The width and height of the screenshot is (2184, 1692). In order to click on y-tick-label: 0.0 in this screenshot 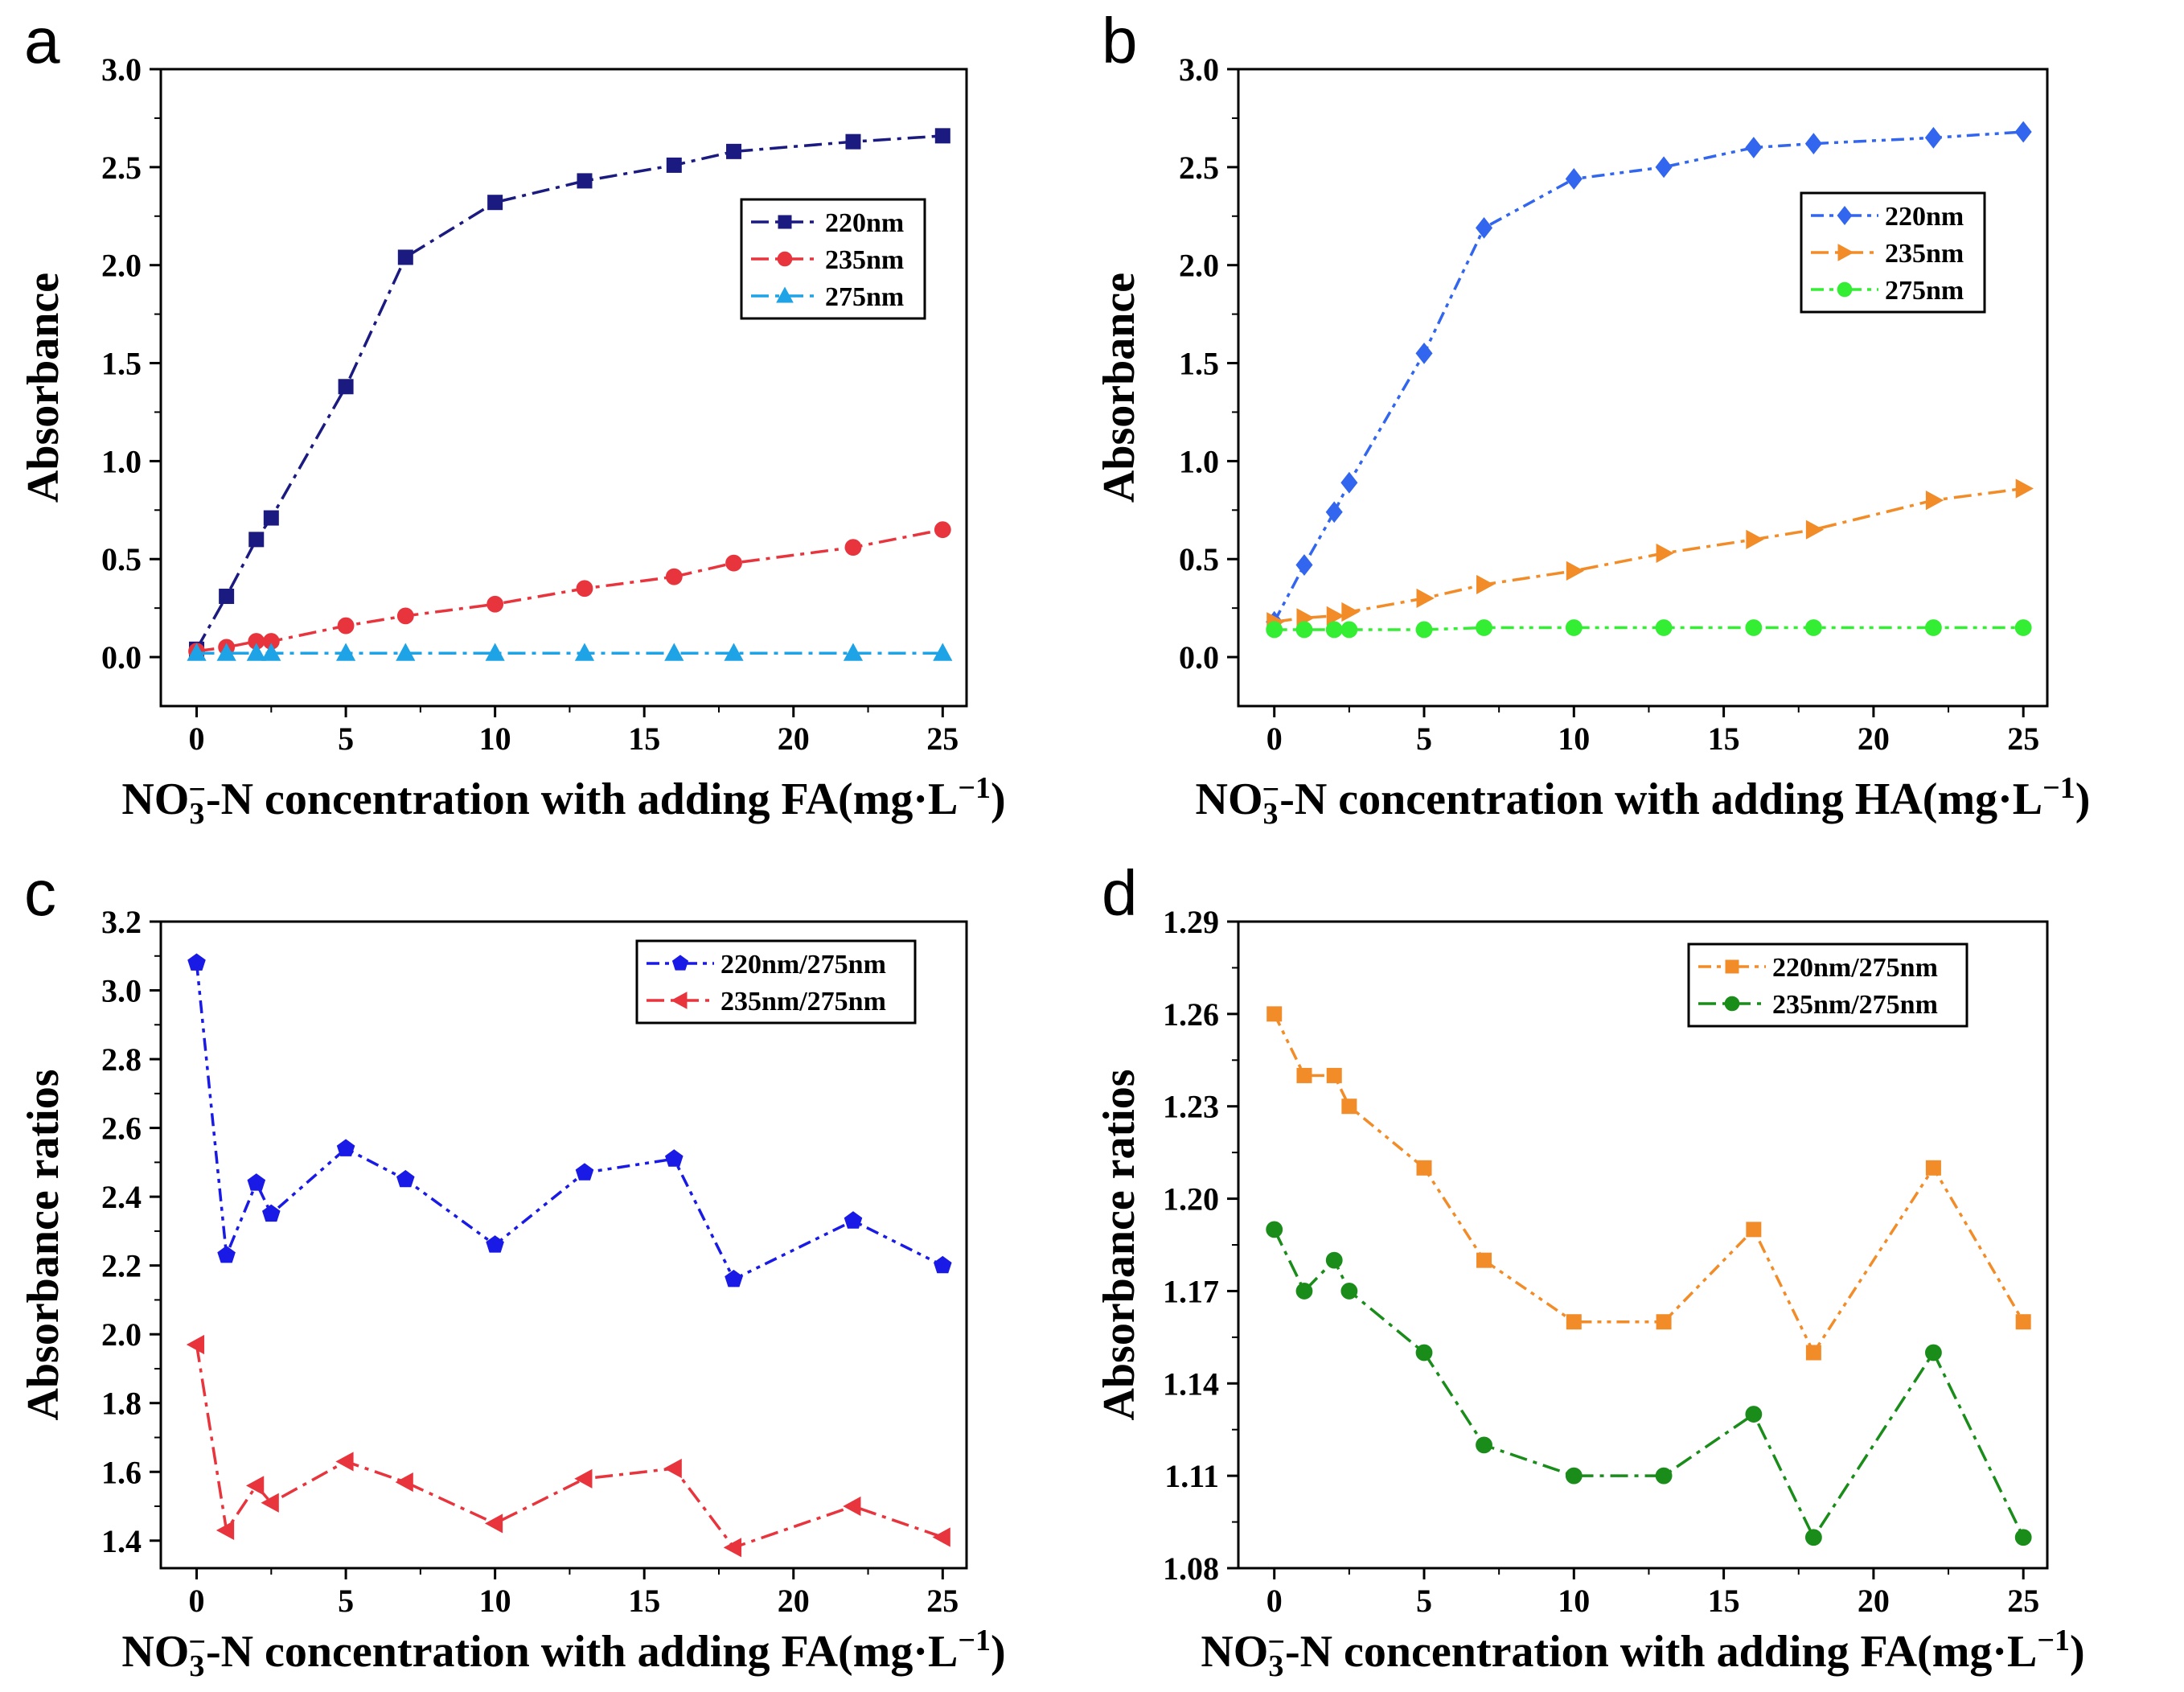, I will do `click(1199, 657)`.